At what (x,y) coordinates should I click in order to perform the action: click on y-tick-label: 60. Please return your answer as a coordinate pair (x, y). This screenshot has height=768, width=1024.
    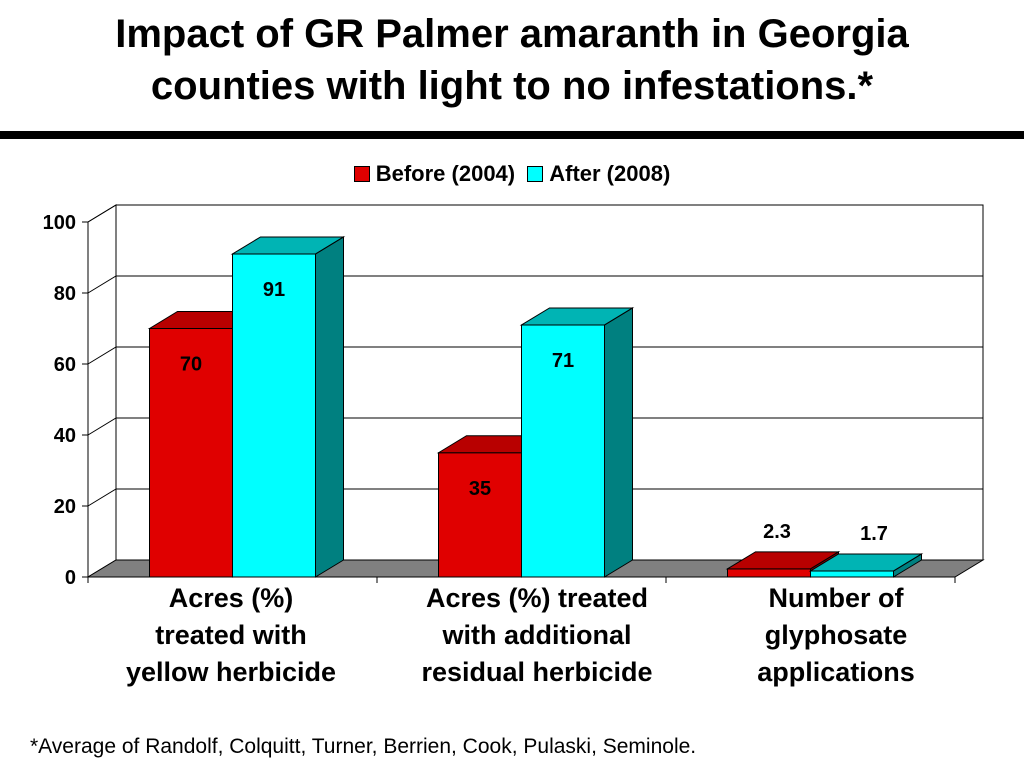
    Looking at the image, I should click on (65, 365).